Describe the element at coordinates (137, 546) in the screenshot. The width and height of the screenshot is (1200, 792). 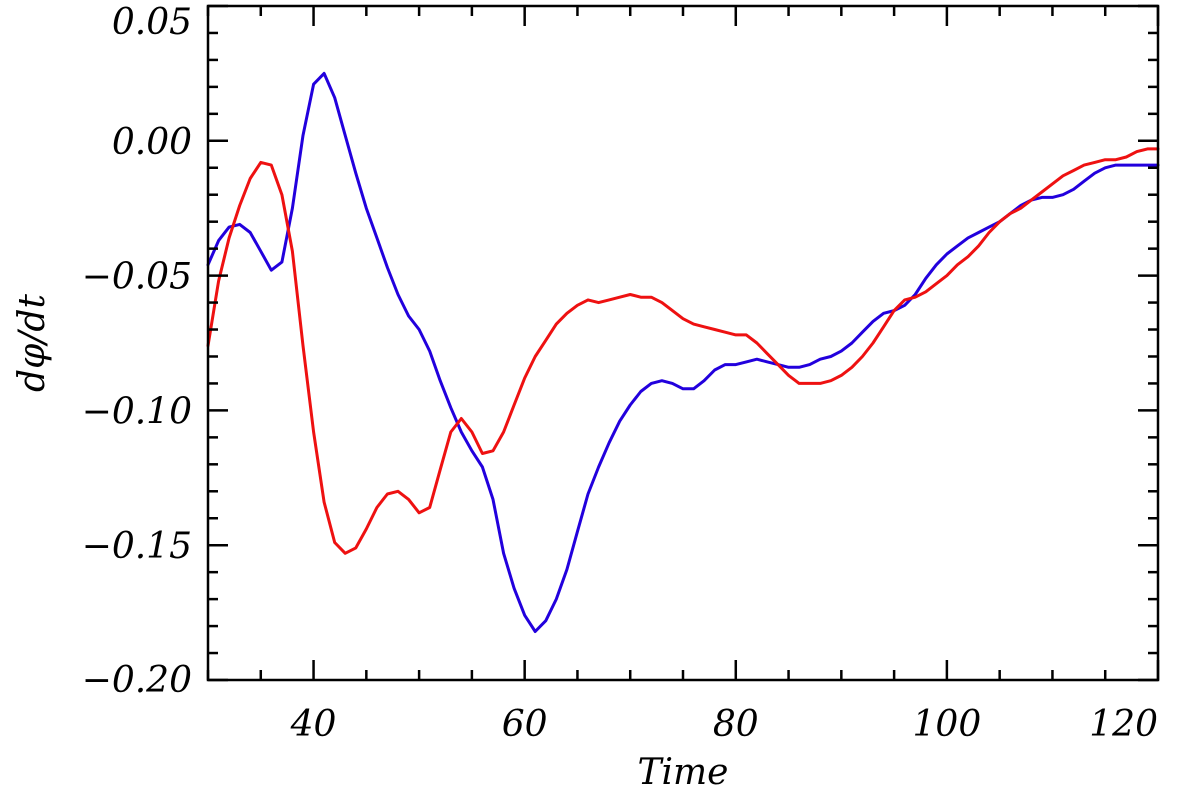
I see `y-tick-label: −0.15` at that location.